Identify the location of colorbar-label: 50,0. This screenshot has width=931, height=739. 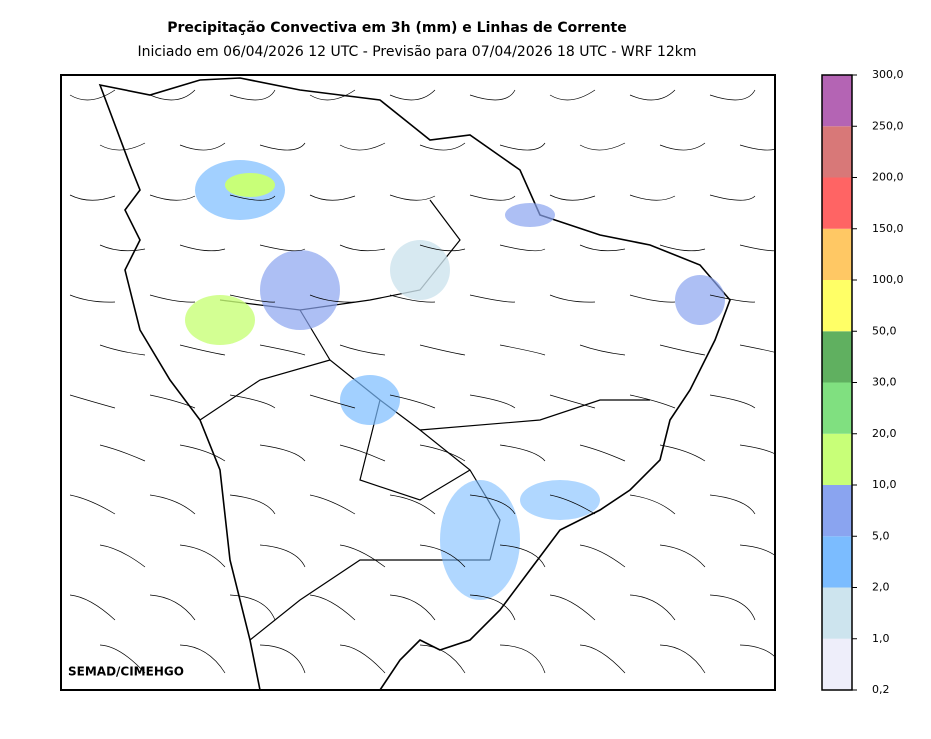
(884, 330).